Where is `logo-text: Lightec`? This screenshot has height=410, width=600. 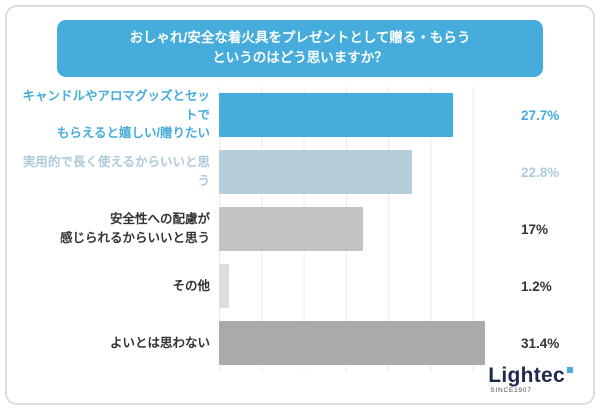 logo-text: Lightec is located at coordinates (526, 375).